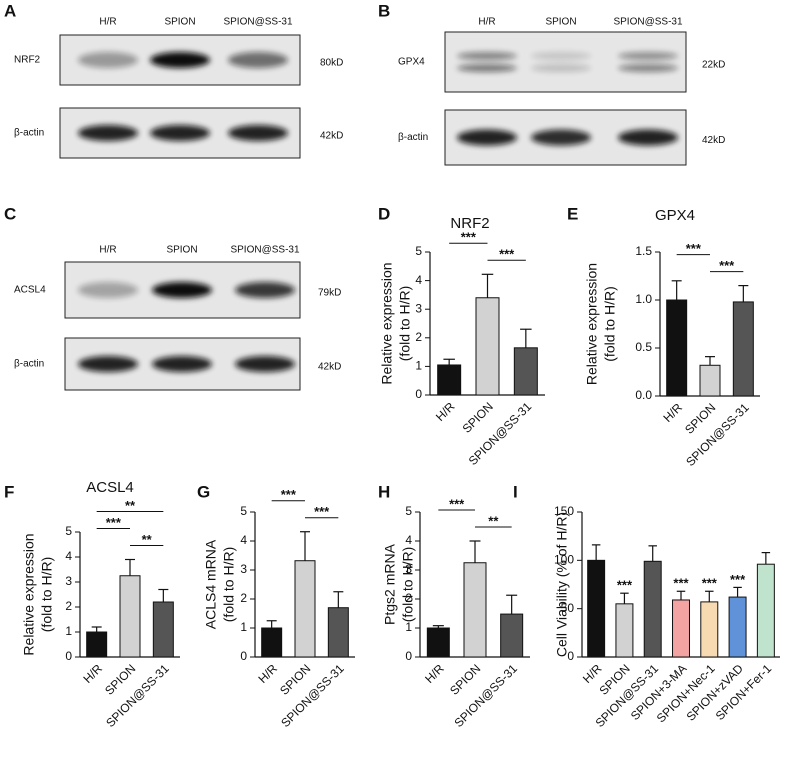  What do you see at coordinates (110, 487) in the screenshot?
I see `chart-title: ACSL4` at bounding box center [110, 487].